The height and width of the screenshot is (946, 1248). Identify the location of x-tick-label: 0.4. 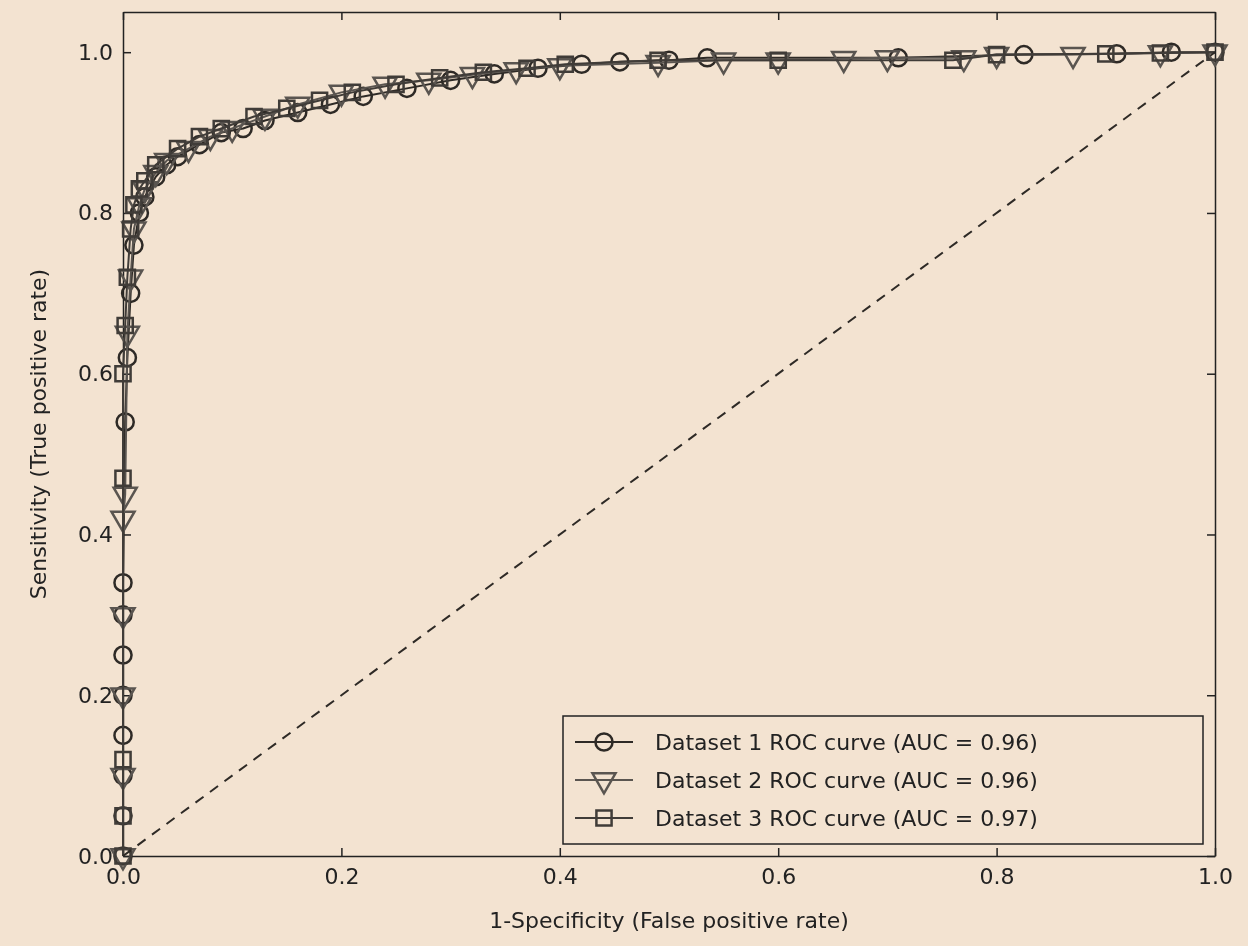
(560, 876).